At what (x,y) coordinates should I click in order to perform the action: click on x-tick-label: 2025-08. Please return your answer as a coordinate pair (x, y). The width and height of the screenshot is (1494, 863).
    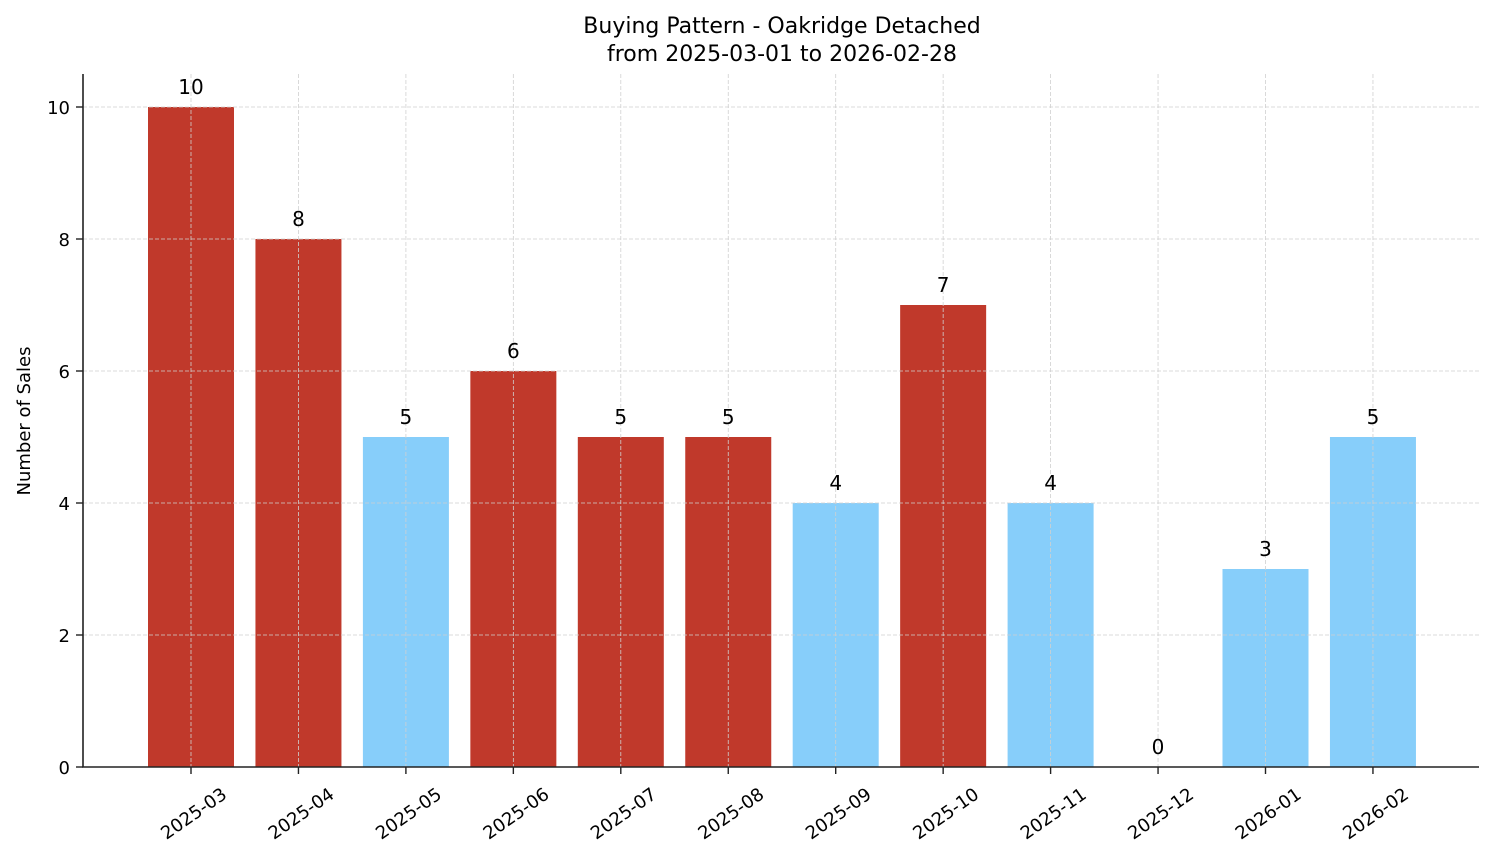
    Looking at the image, I should click on (731, 814).